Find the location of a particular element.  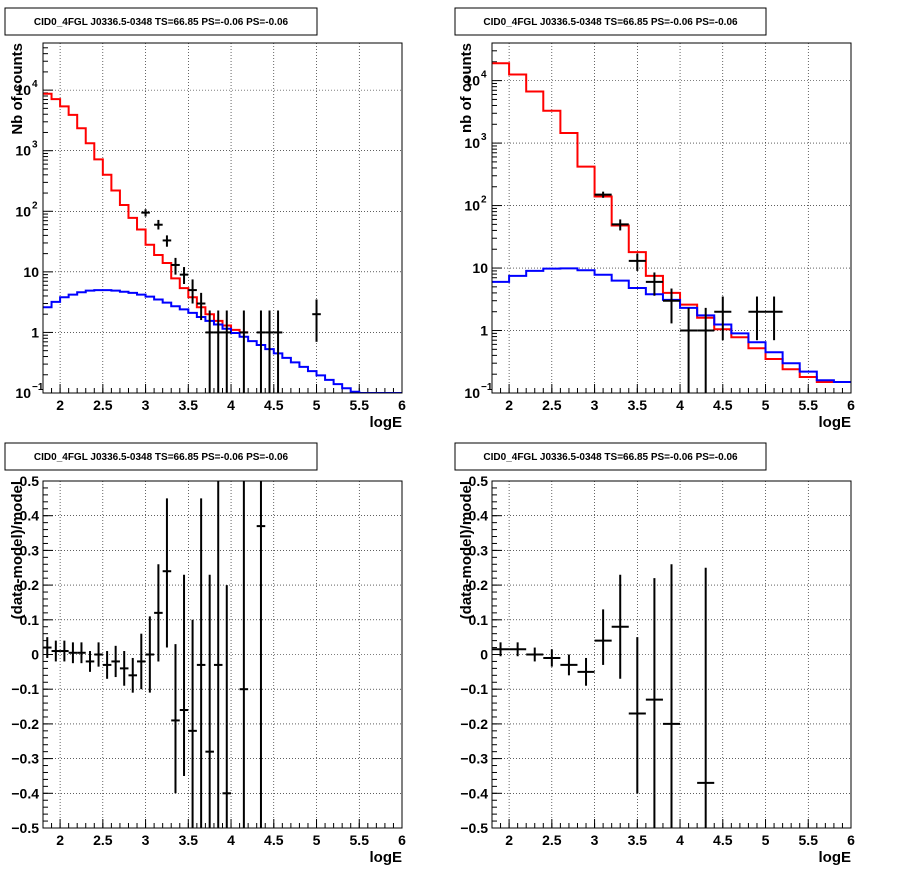

y-tick-label: 0.4 is located at coordinates (479, 516).